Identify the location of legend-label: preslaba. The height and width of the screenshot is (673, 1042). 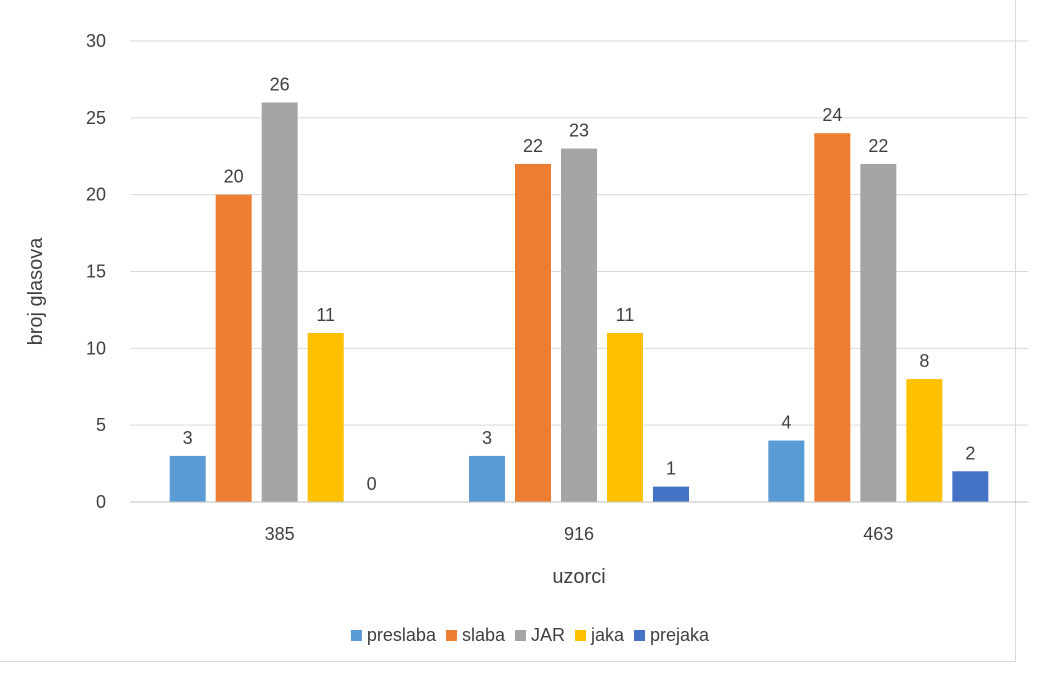
(402, 635).